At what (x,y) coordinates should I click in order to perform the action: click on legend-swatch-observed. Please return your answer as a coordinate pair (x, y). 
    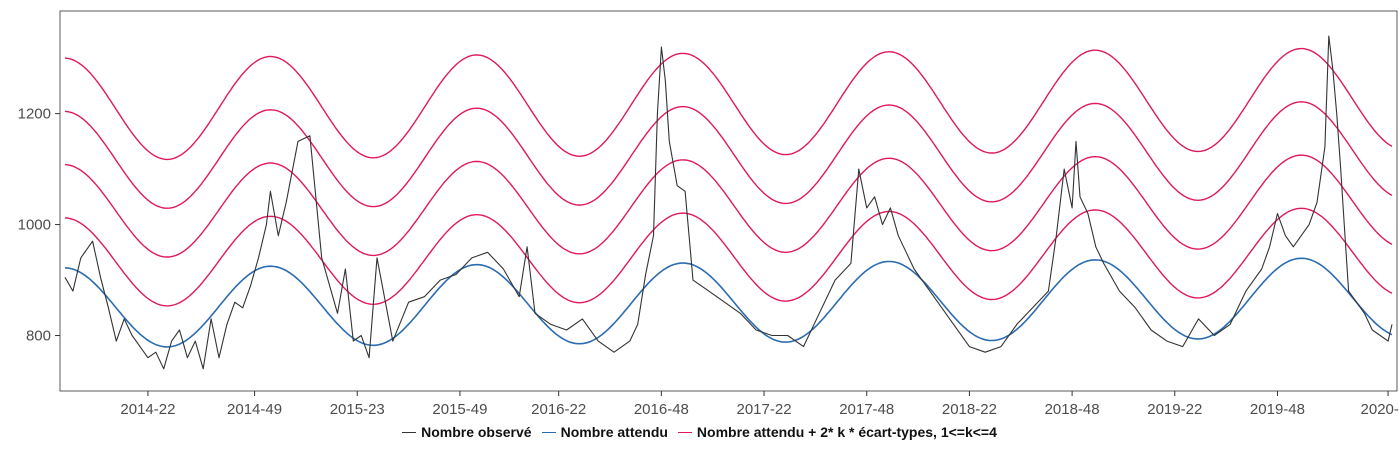
    Looking at the image, I should click on (409, 432).